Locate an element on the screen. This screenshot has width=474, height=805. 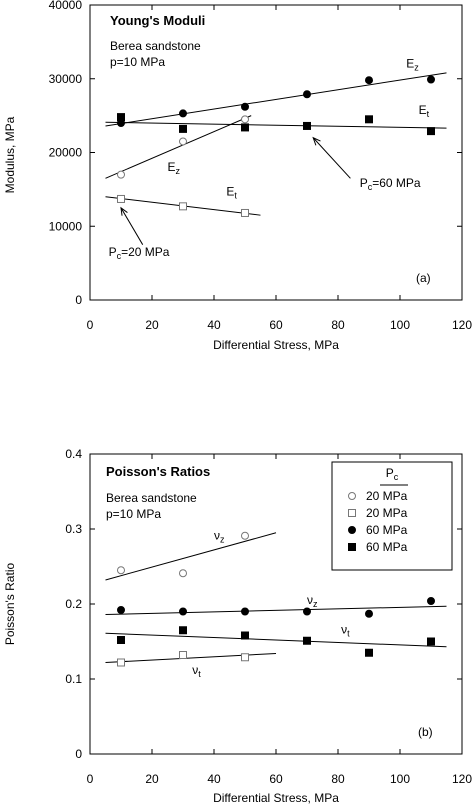
fit-lines is located at coordinates (276, 144).